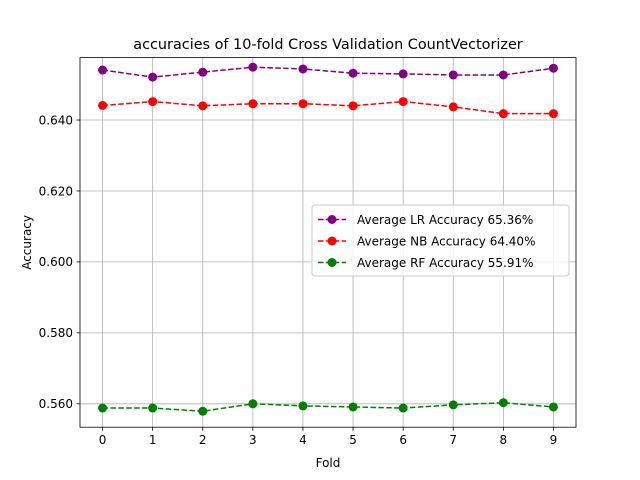  I want to click on y-tick-label: 0.560, so click(56, 404).